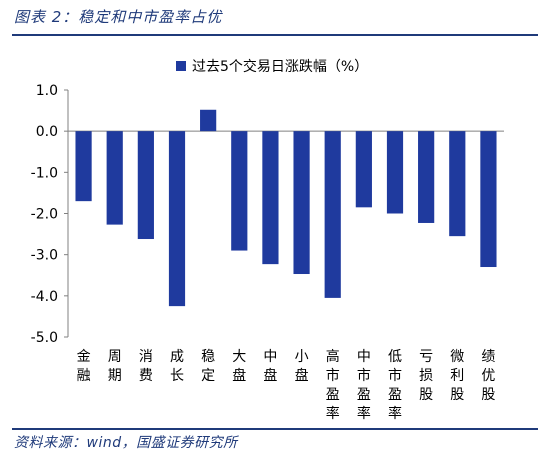  Describe the element at coordinates (208, 366) in the screenshot. I see `category-label: 稳定` at that location.